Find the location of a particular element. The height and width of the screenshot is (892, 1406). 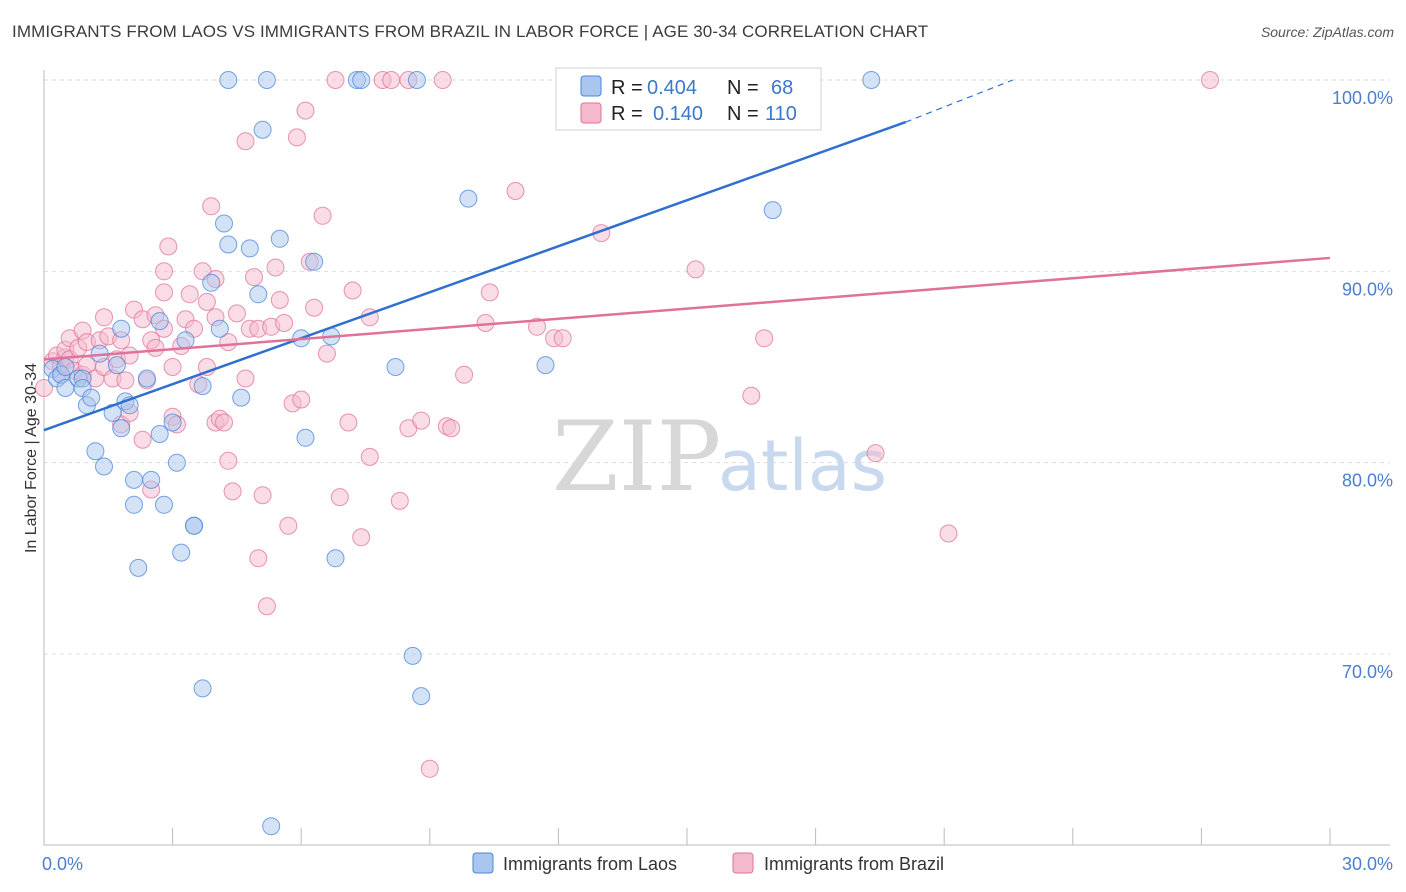

trend-line-laos-extension is located at coordinates (959, 101).